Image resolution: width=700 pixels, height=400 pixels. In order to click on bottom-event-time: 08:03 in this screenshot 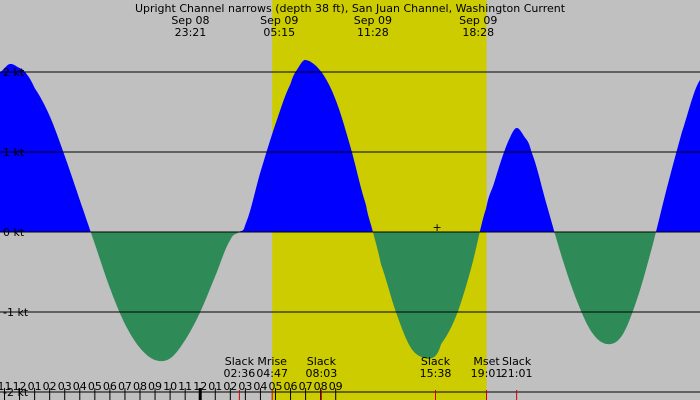, I will do `click(322, 373)`.